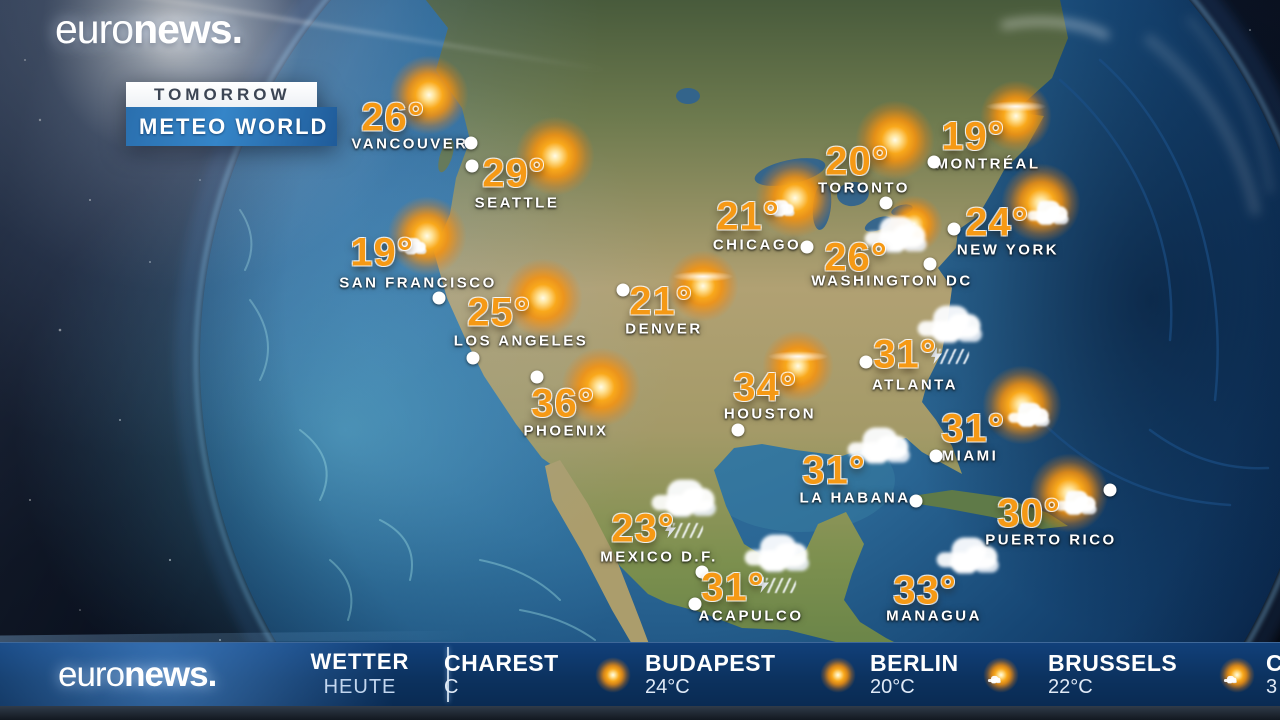 The width and height of the screenshot is (1280, 720). I want to click on city-dot-san-francisco, so click(439, 298).